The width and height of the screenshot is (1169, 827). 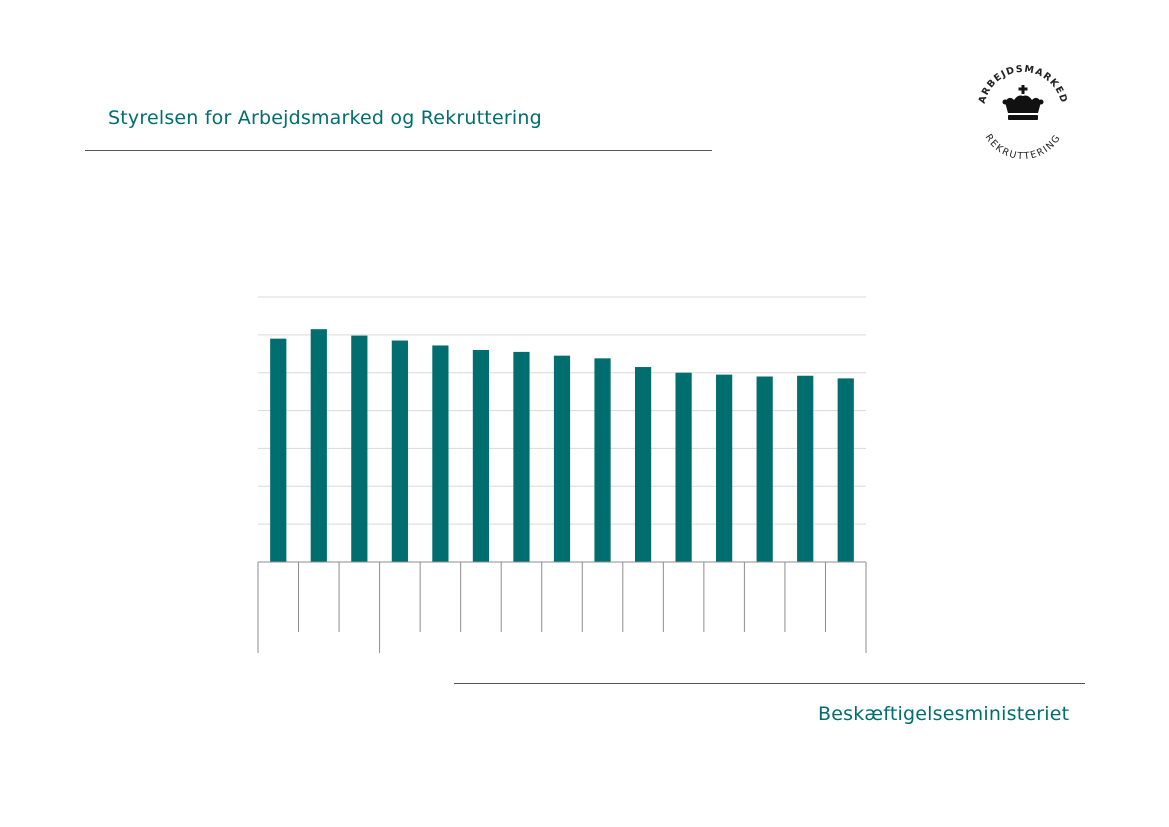 I want to click on footer-divider, so click(x=769, y=683).